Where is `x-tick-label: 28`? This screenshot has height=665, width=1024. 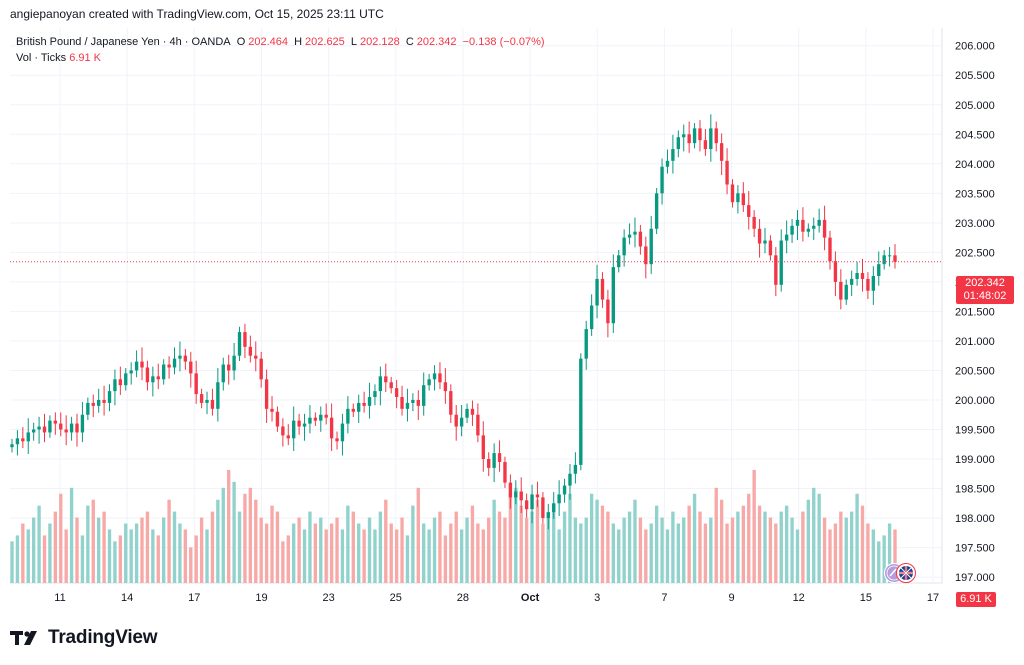
x-tick-label: 28 is located at coordinates (463, 598).